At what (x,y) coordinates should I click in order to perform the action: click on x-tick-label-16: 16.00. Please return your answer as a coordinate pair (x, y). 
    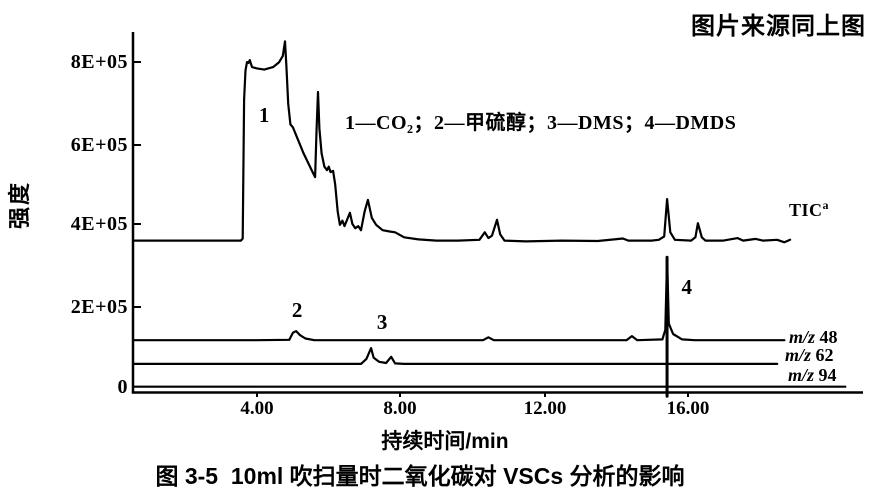
    Looking at the image, I should click on (688, 408).